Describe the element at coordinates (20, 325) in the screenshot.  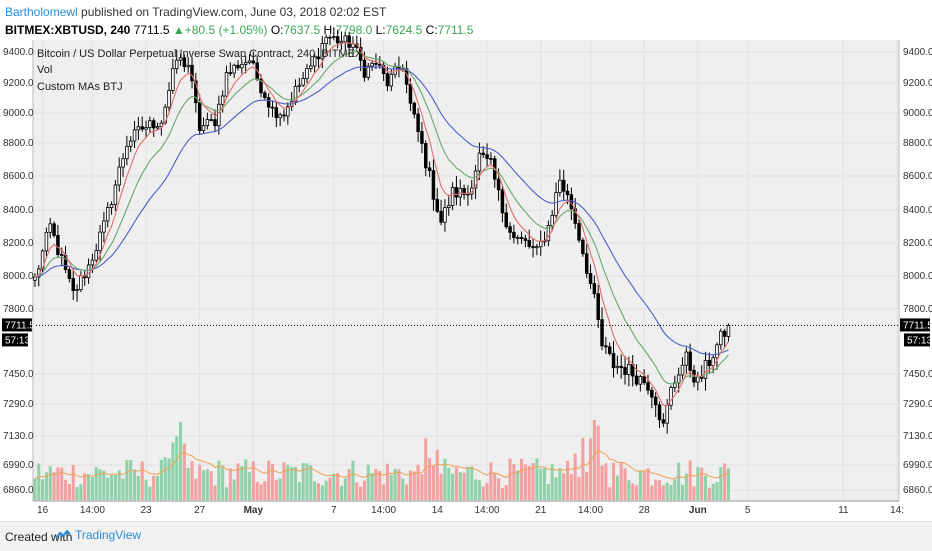
I see `svg-text: 7711.5` at that location.